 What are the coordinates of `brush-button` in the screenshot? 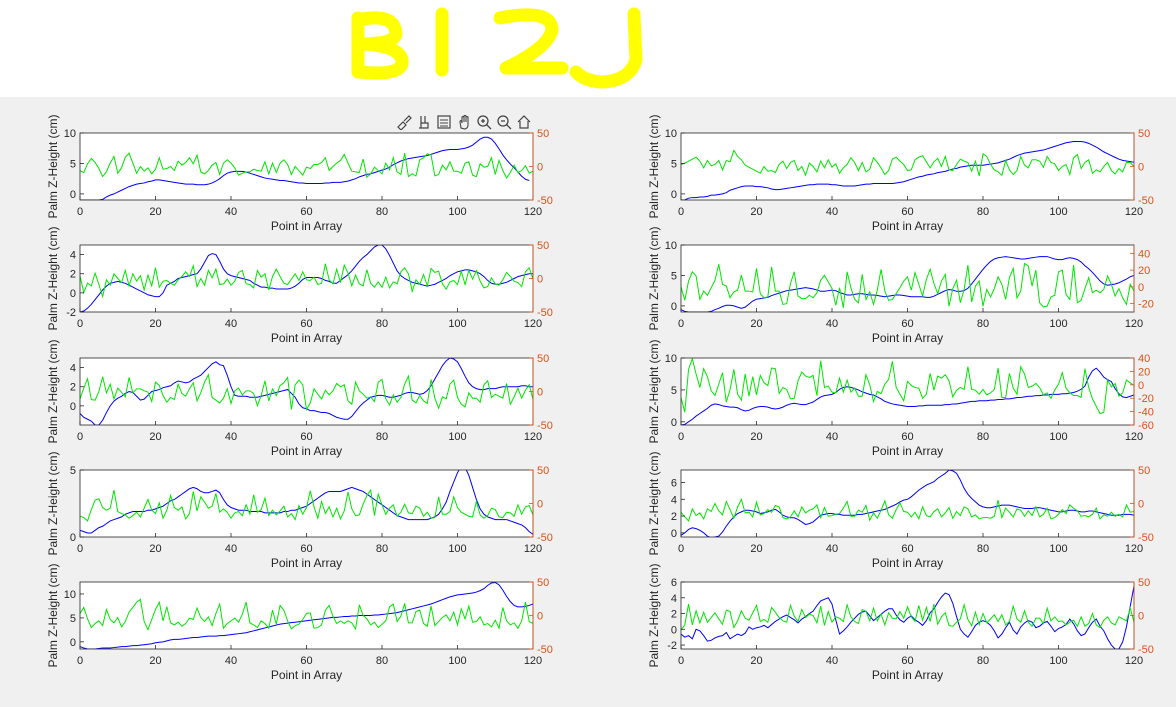 It's located at (404, 122).